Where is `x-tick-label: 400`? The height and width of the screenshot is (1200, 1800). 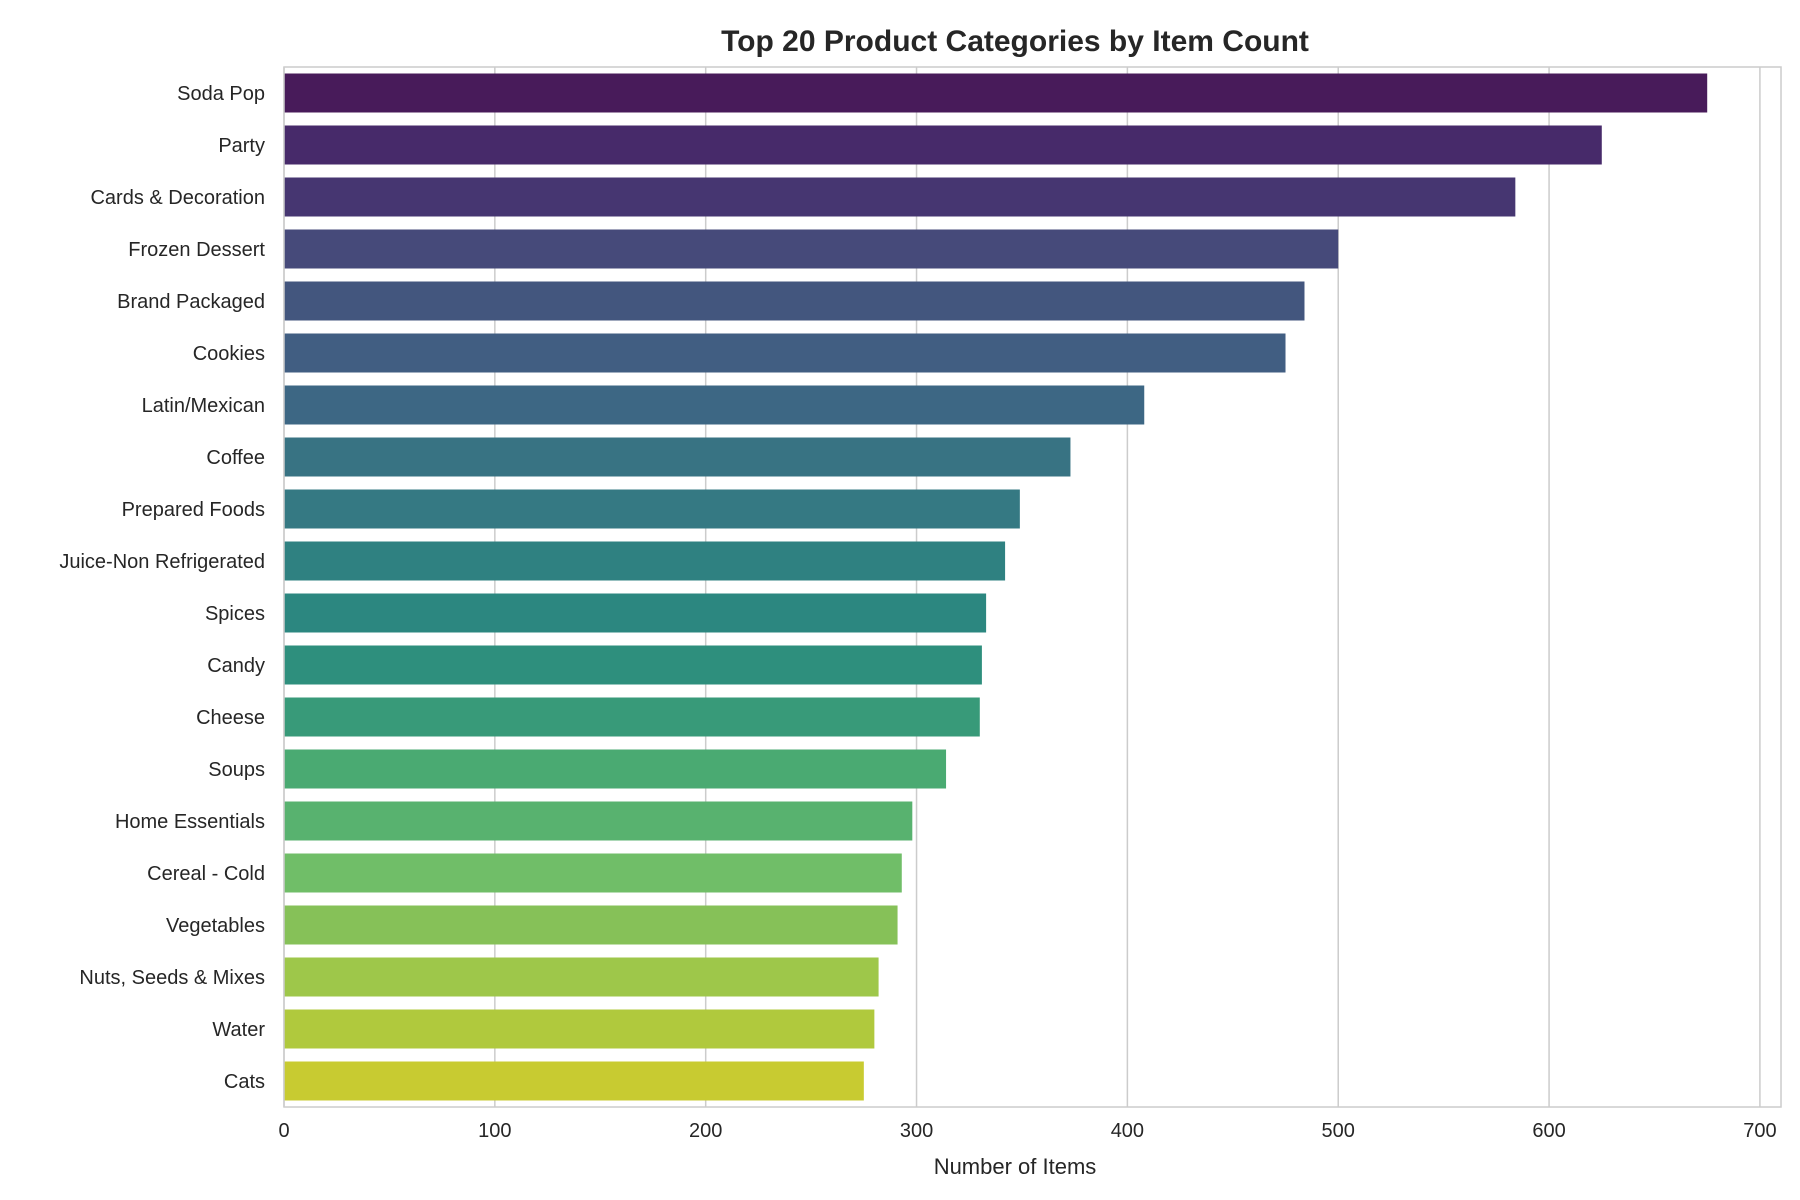 x-tick-label: 400 is located at coordinates (1127, 1131).